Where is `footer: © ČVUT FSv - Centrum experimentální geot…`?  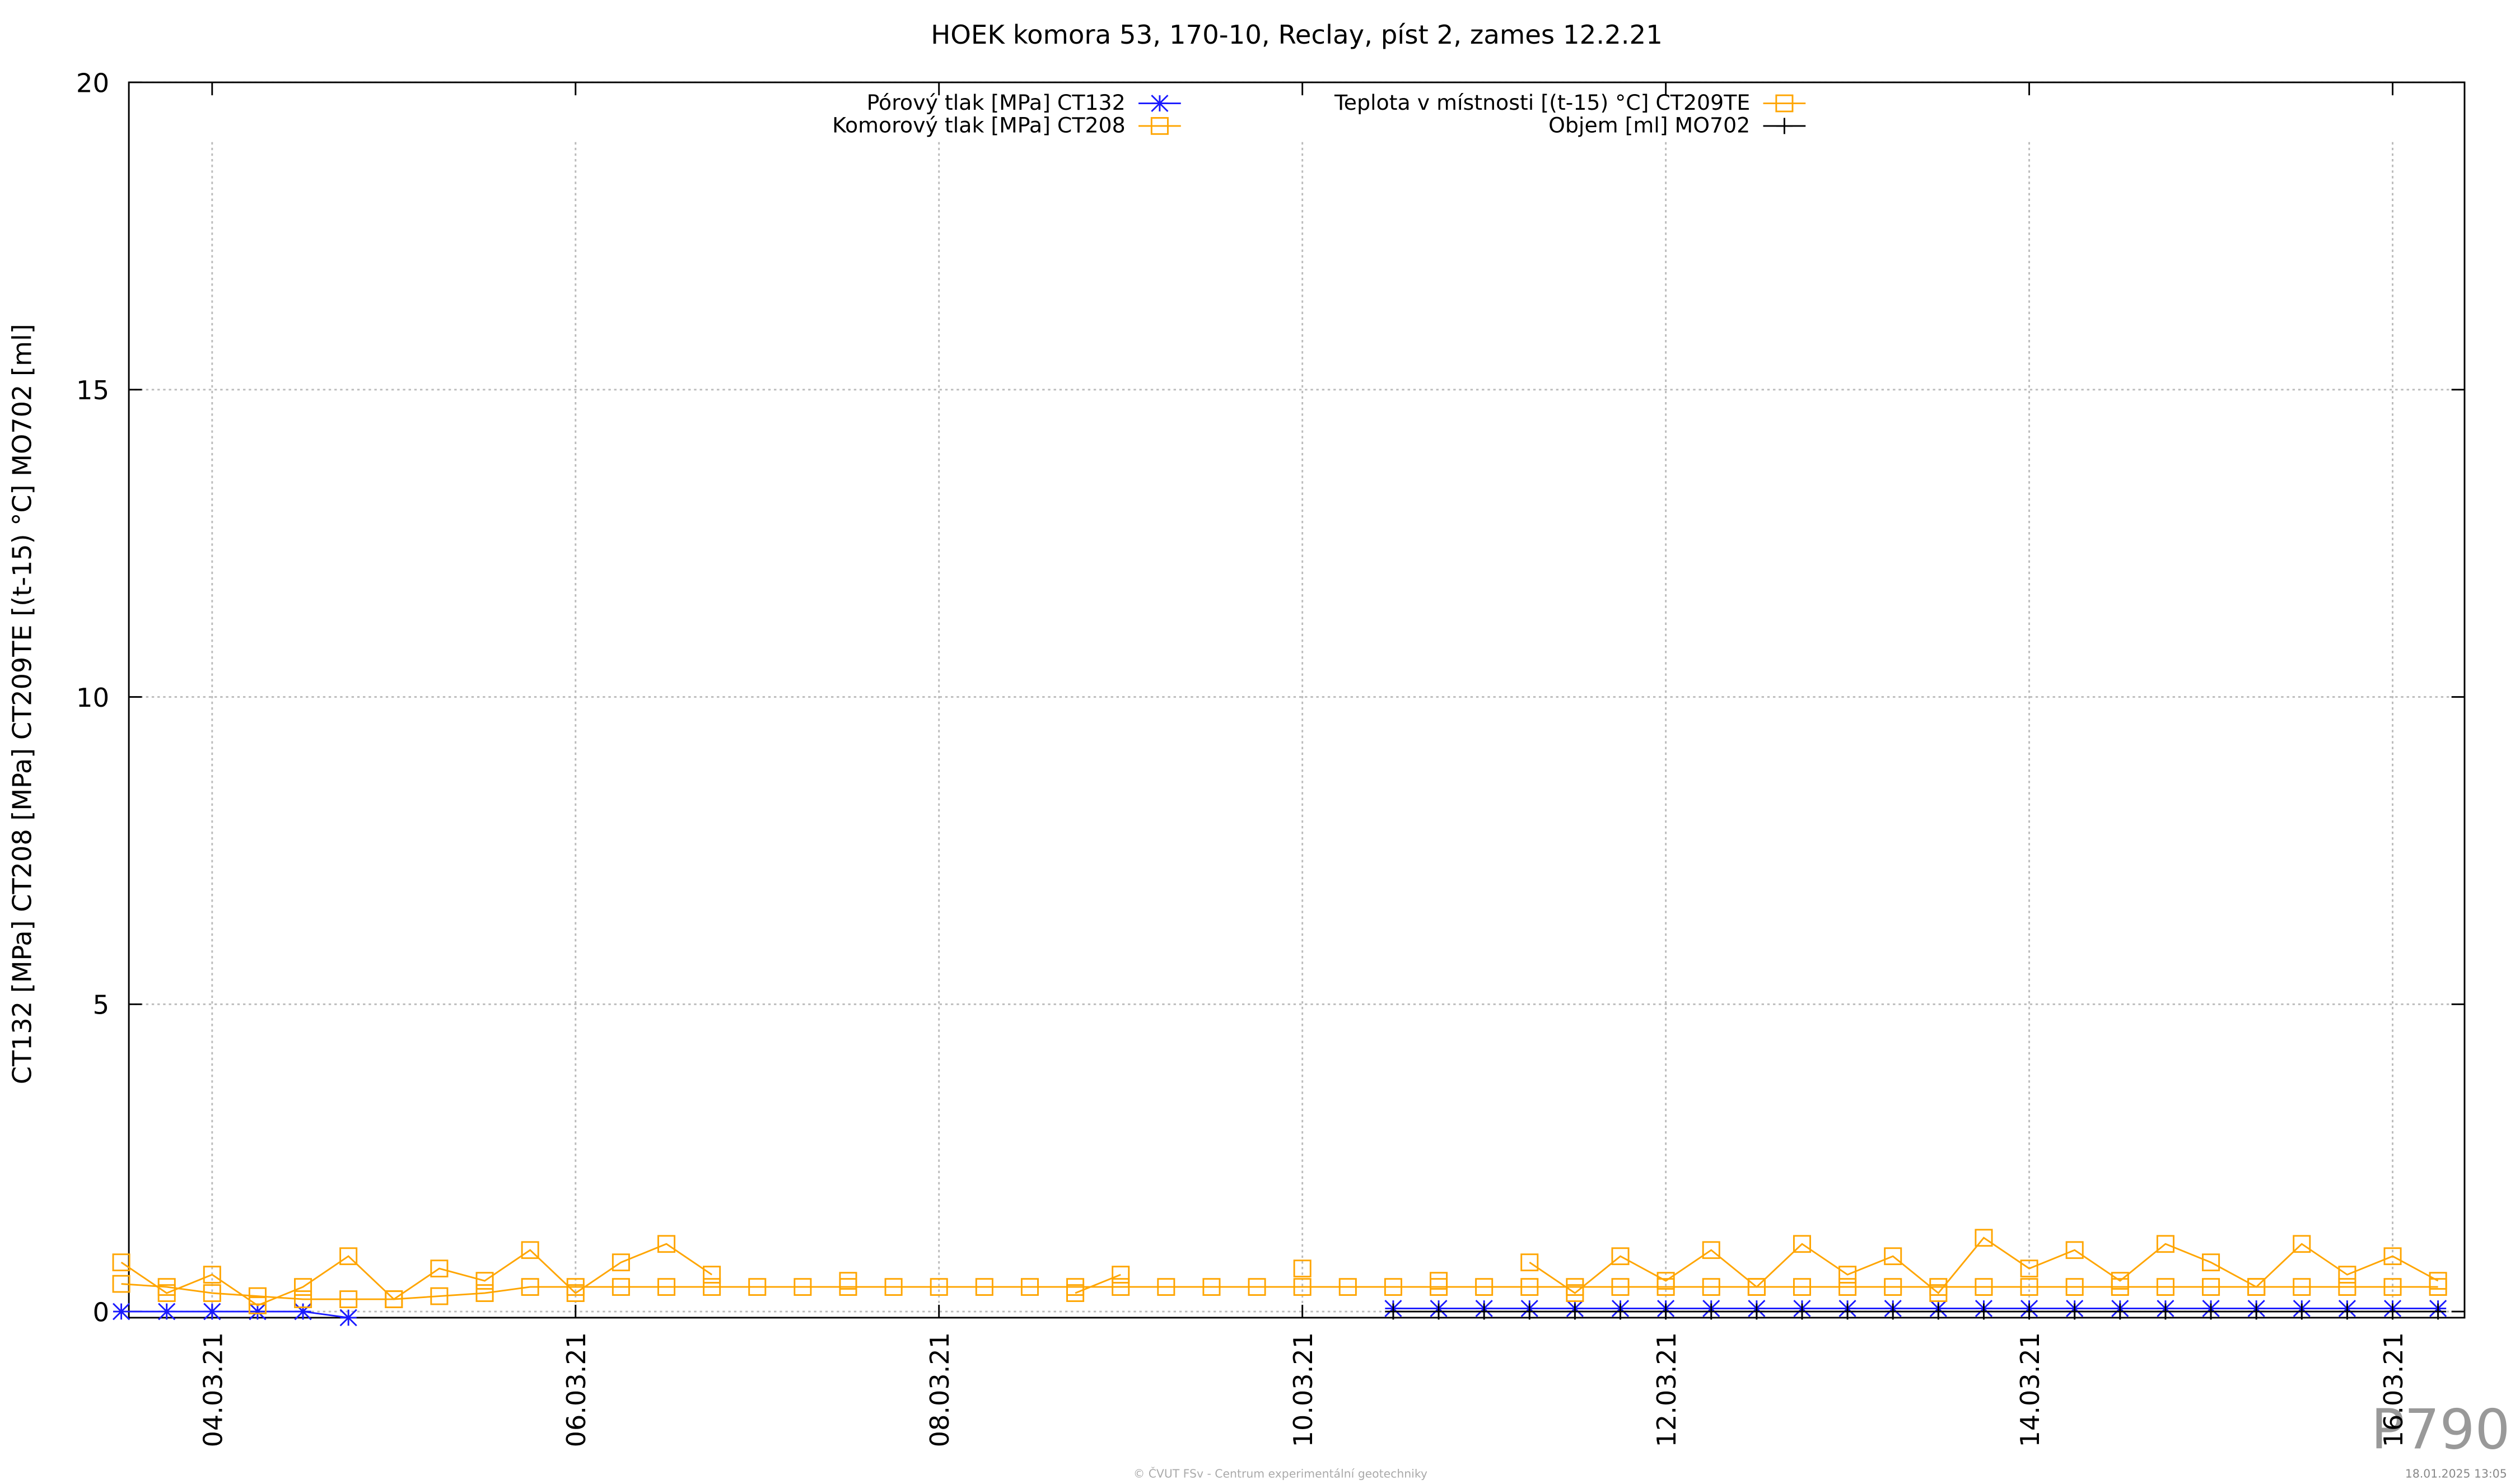
footer: © ČVUT FSv - Centrum experimentální geot… is located at coordinates (1280, 1474).